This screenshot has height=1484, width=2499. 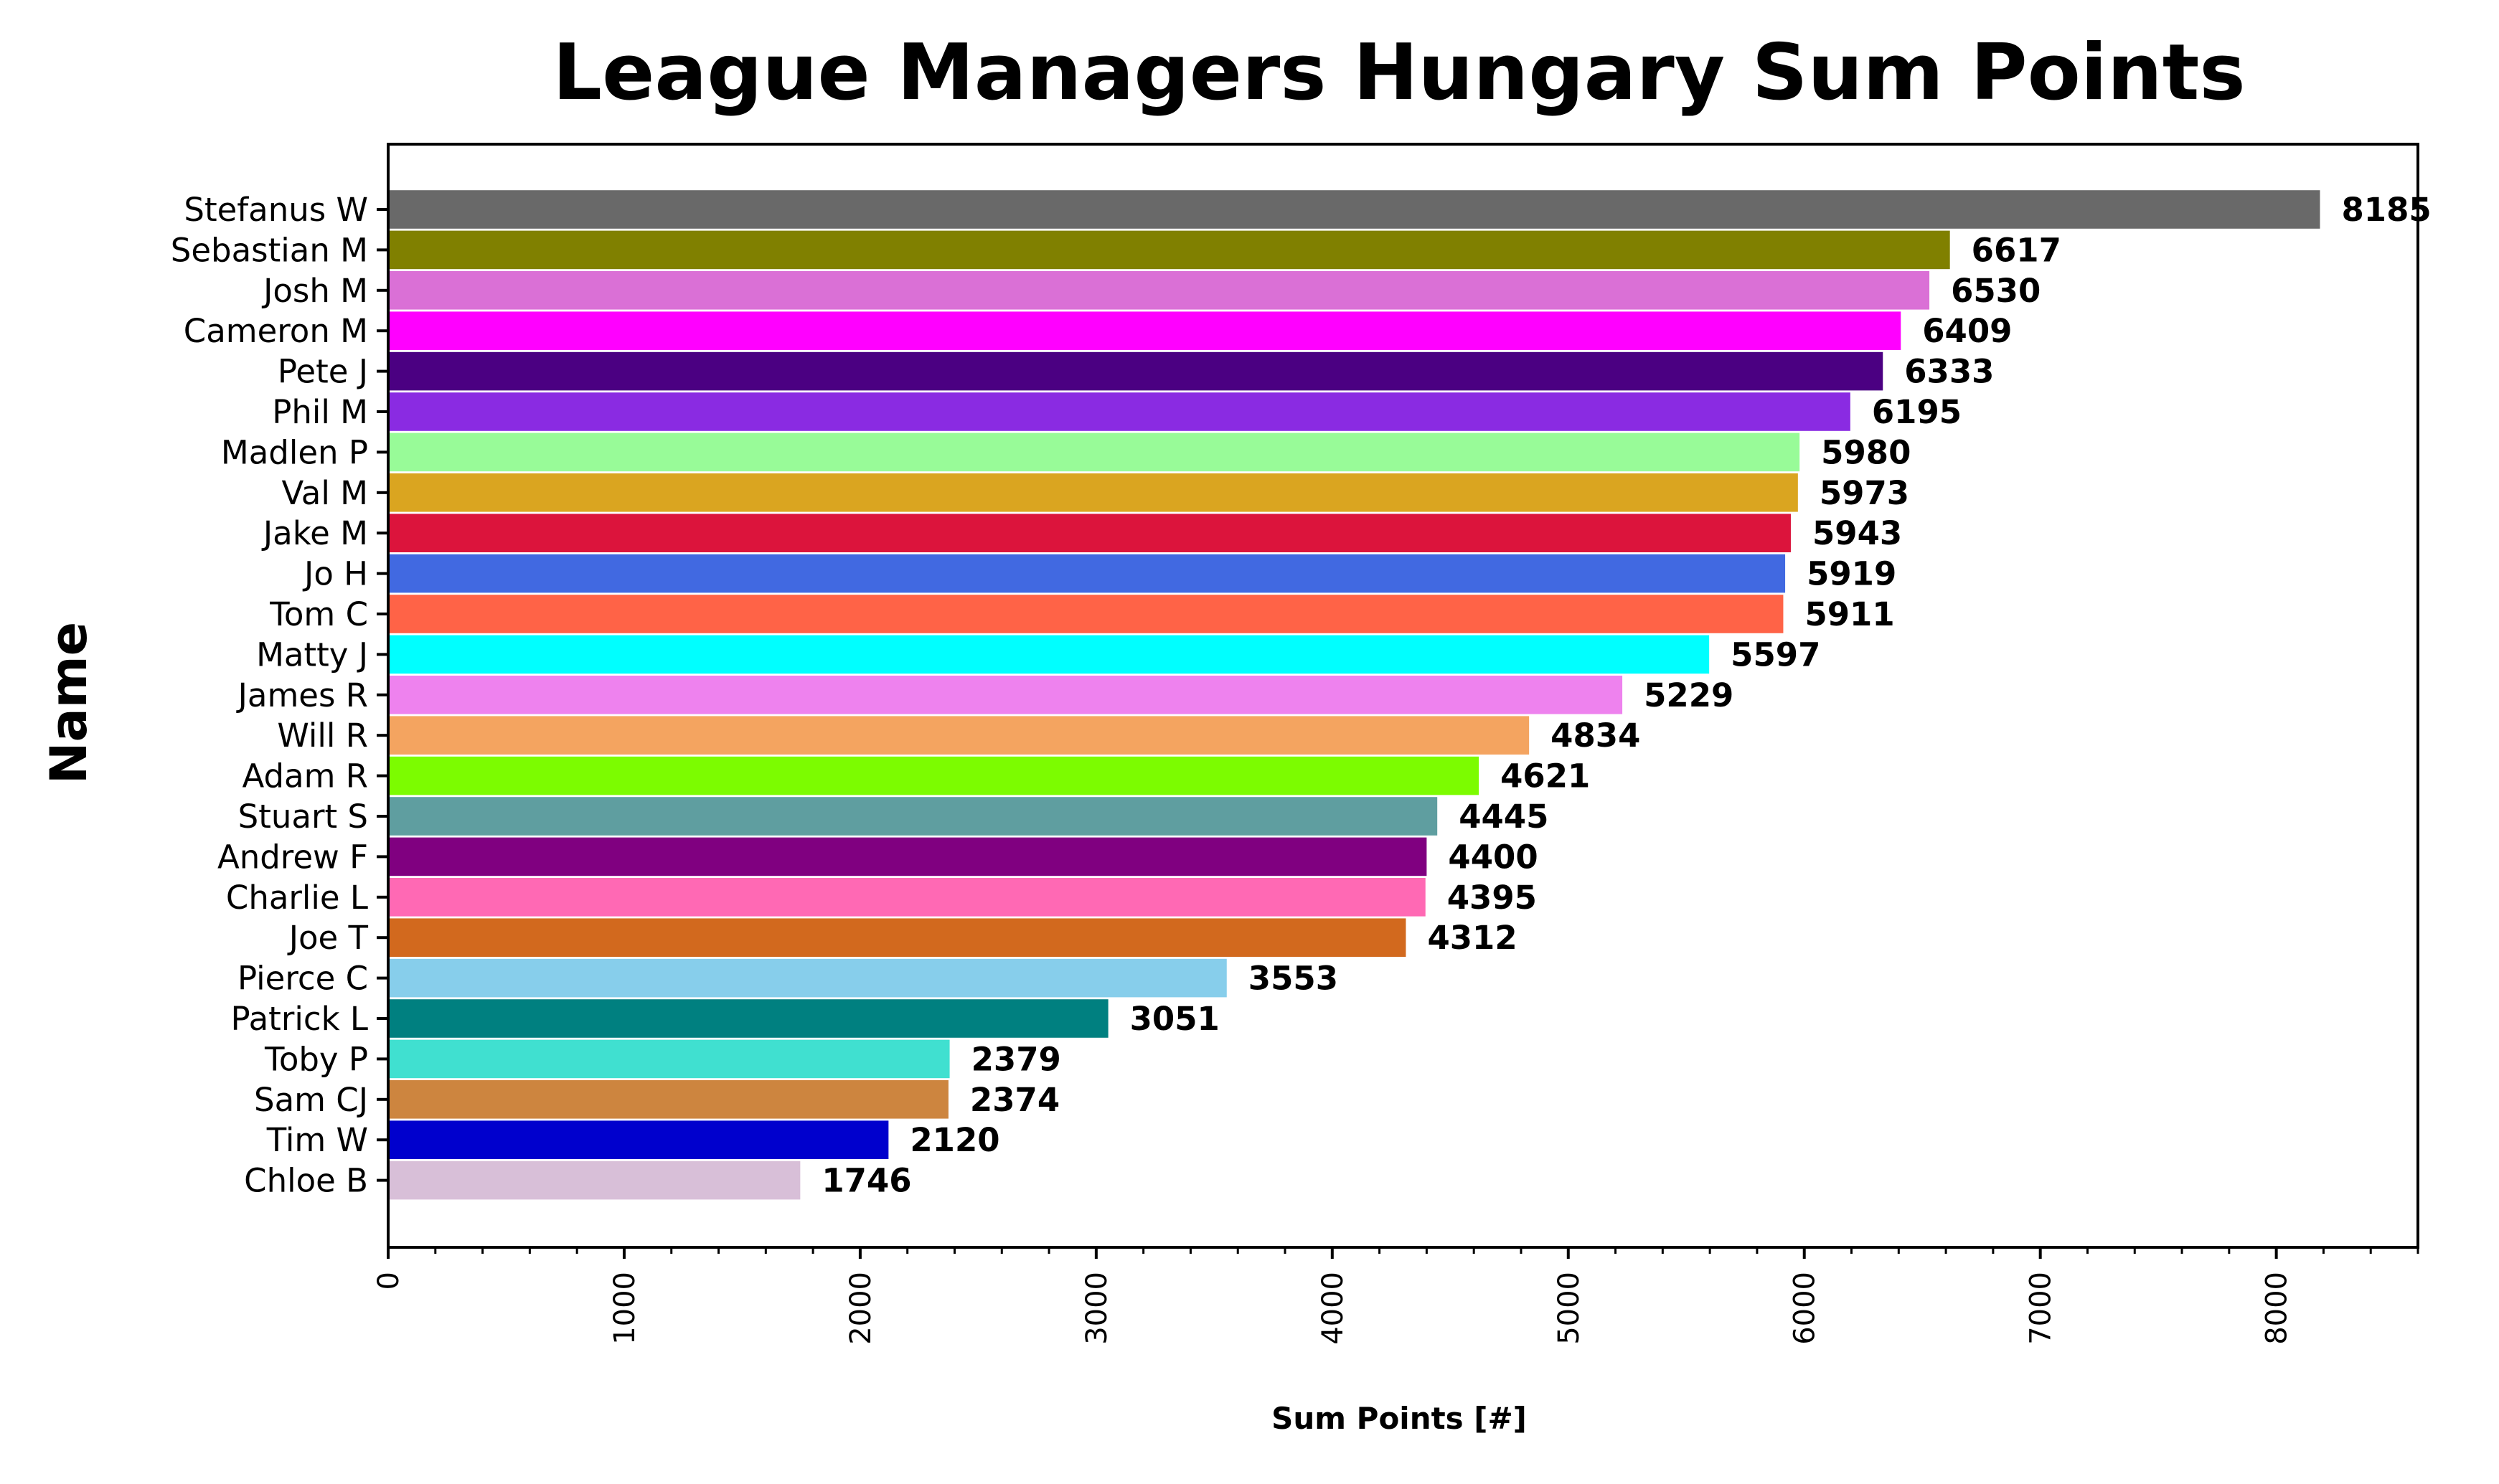 What do you see at coordinates (311, 1100) in the screenshot?
I see `y-tick-label: Sam CJ` at bounding box center [311, 1100].